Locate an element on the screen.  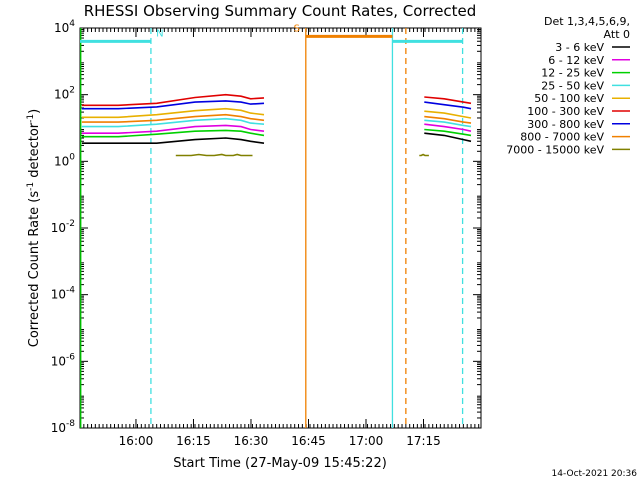
y-tick-label: 10⁻² is located at coordinates (63, 227).